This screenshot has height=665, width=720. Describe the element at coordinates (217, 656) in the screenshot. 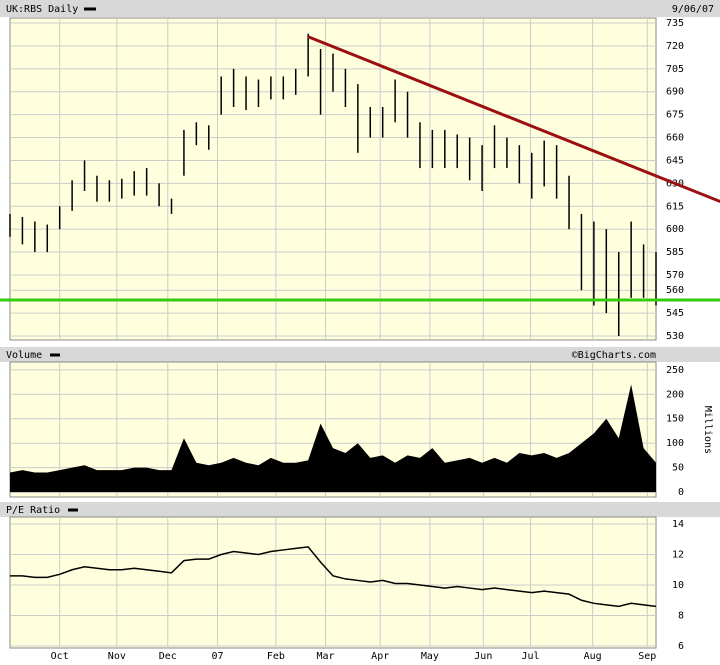

I see `x-tick-label: 07` at that location.